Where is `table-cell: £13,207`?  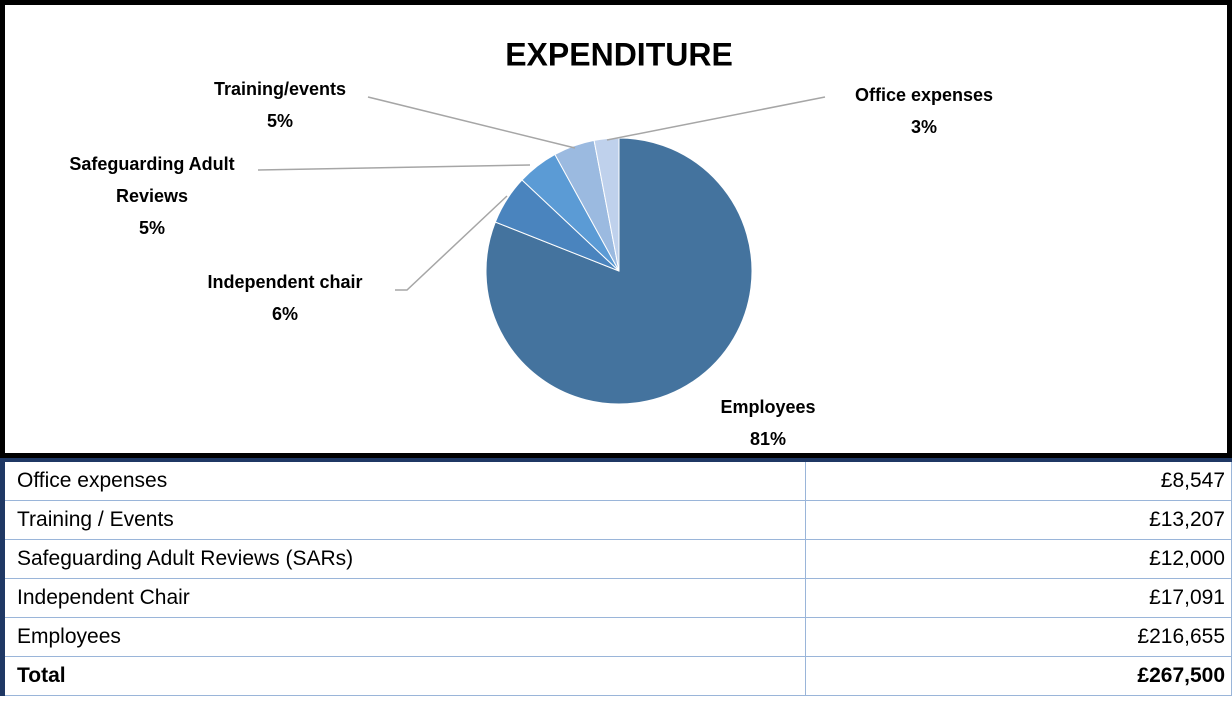 table-cell: £13,207 is located at coordinates (1018, 520).